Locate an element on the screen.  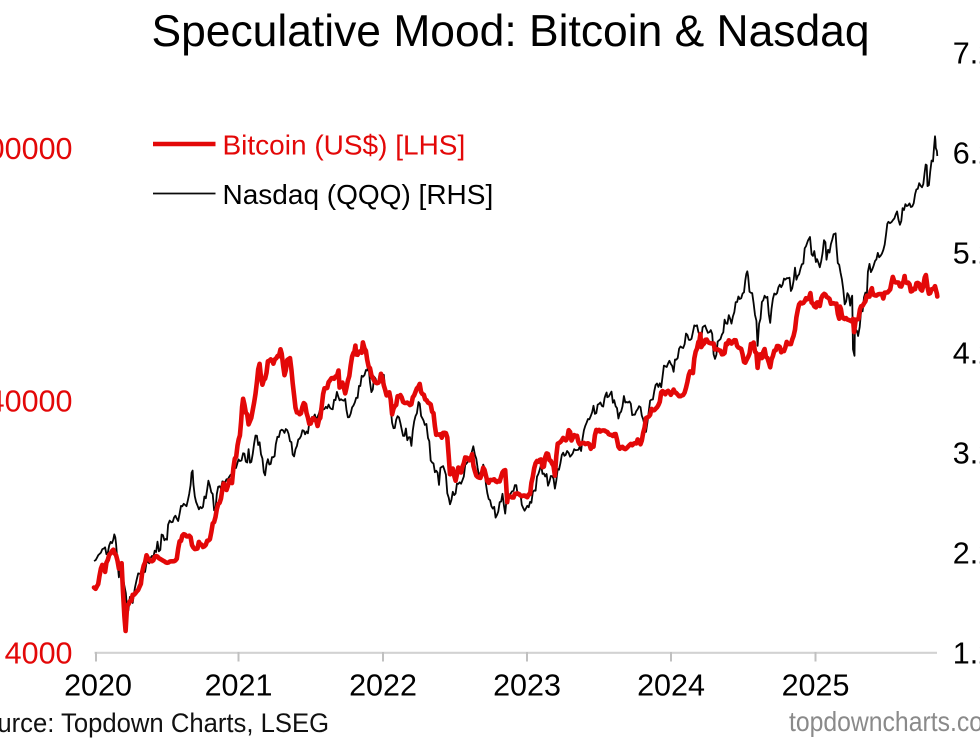
svg-text: Nasdaq (QQQ) [RHS] is located at coordinates (358, 194).